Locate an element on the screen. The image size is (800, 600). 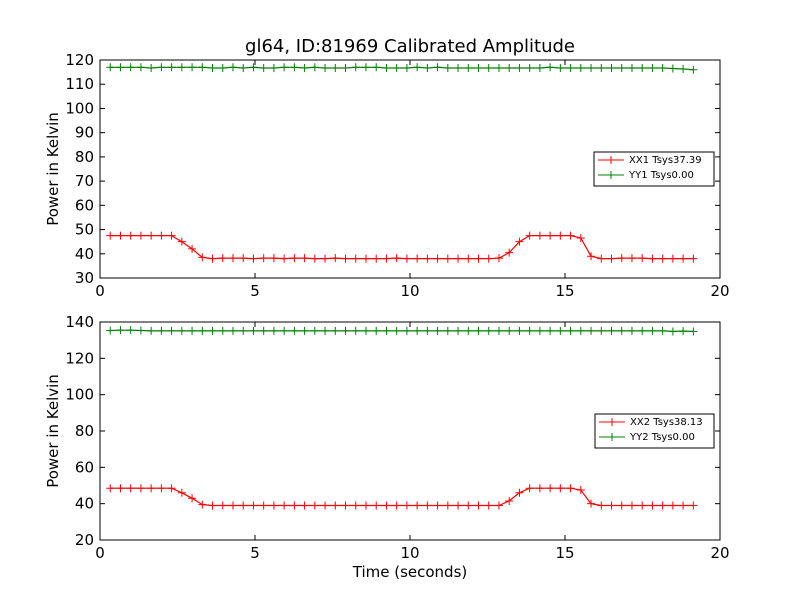
top-y-tick-label-3: 60 is located at coordinates (84, 205).